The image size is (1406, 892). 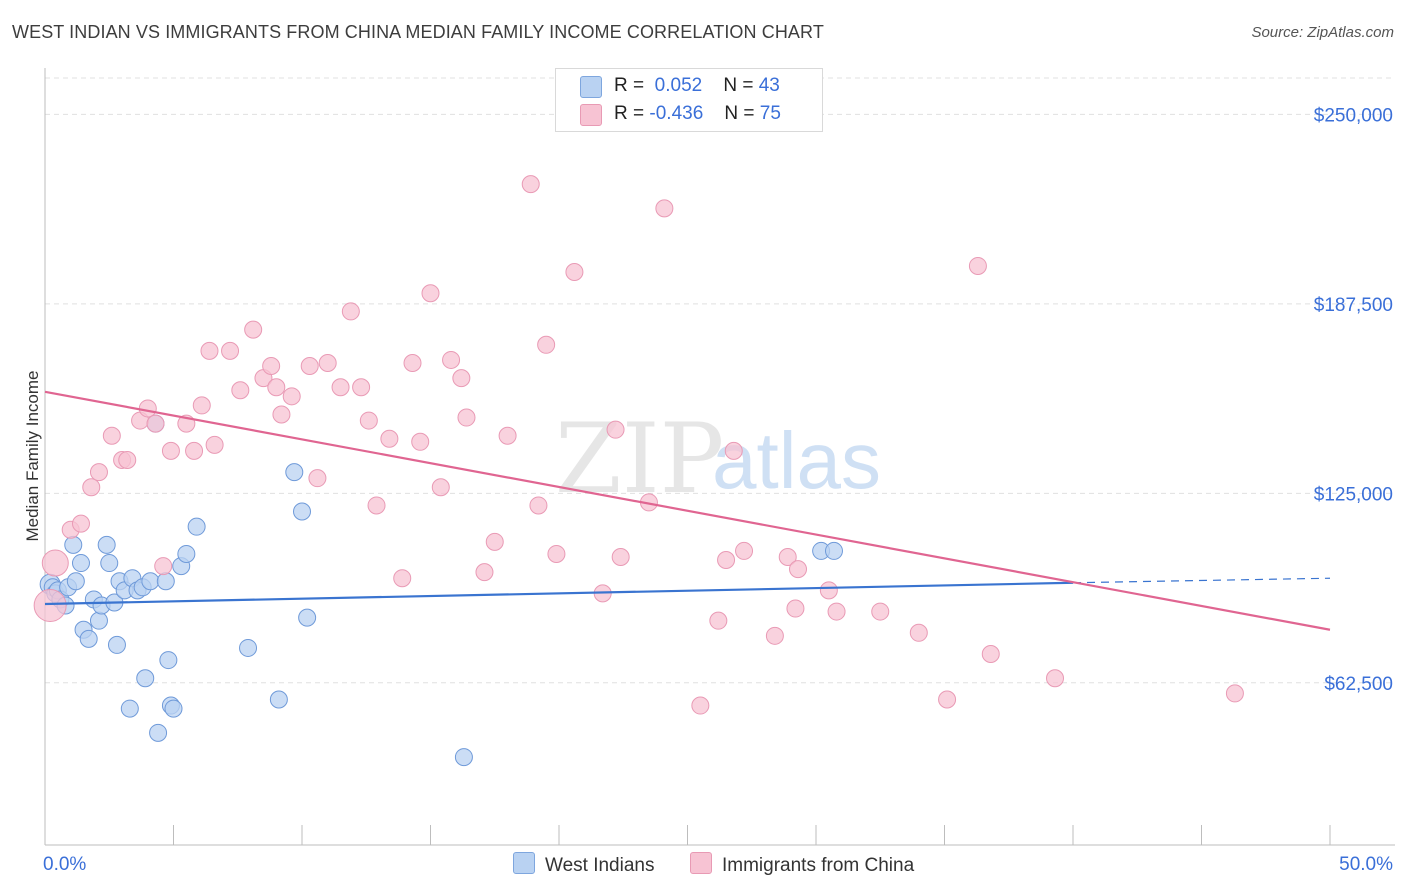 I want to click on source-label: Source: ZipAtlas.com, so click(x=1322, y=32).